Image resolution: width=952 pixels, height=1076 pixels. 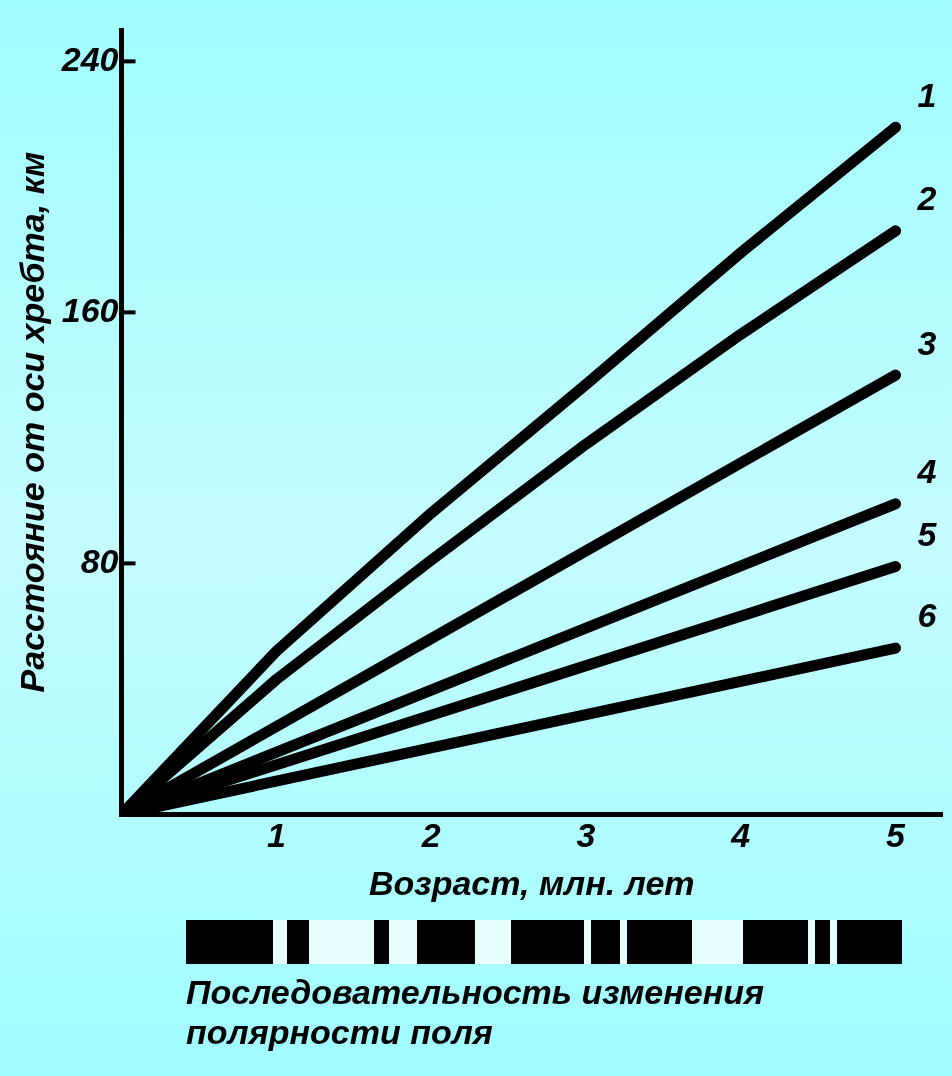 What do you see at coordinates (926, 198) in the screenshot?
I see `series-label: 2` at bounding box center [926, 198].